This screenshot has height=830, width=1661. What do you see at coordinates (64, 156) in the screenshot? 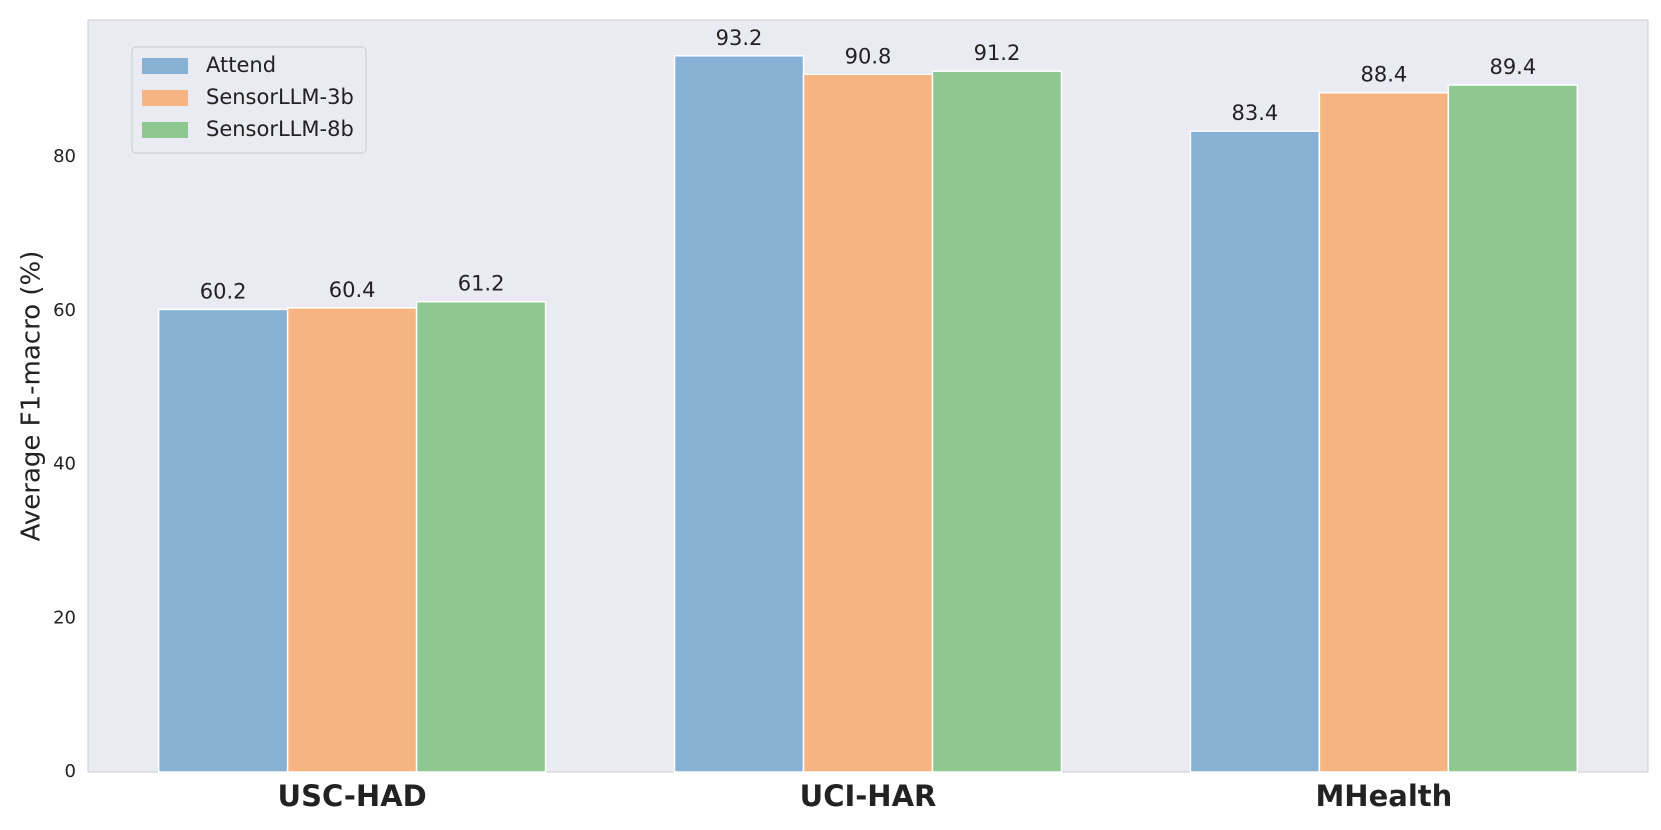
I see `y-tick-label: 80` at bounding box center [64, 156].